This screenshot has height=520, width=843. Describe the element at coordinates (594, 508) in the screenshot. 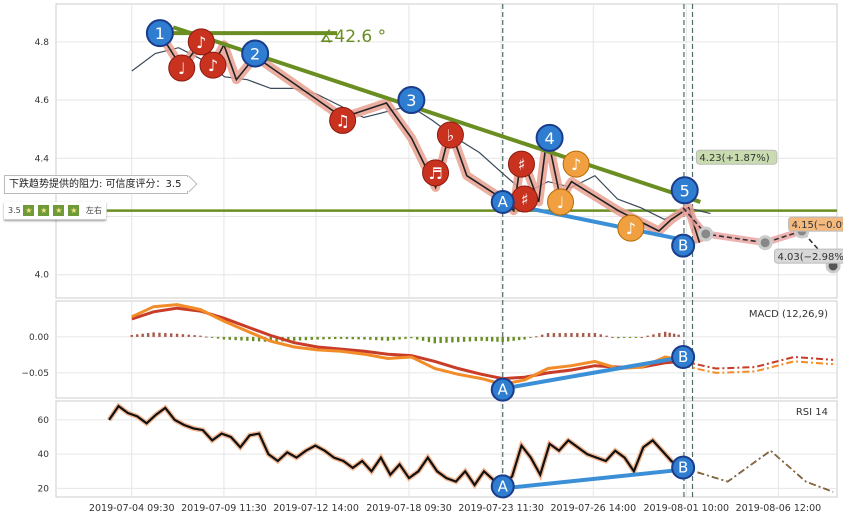

I see `x-tick-label: 2019-07-26 14:00` at that location.